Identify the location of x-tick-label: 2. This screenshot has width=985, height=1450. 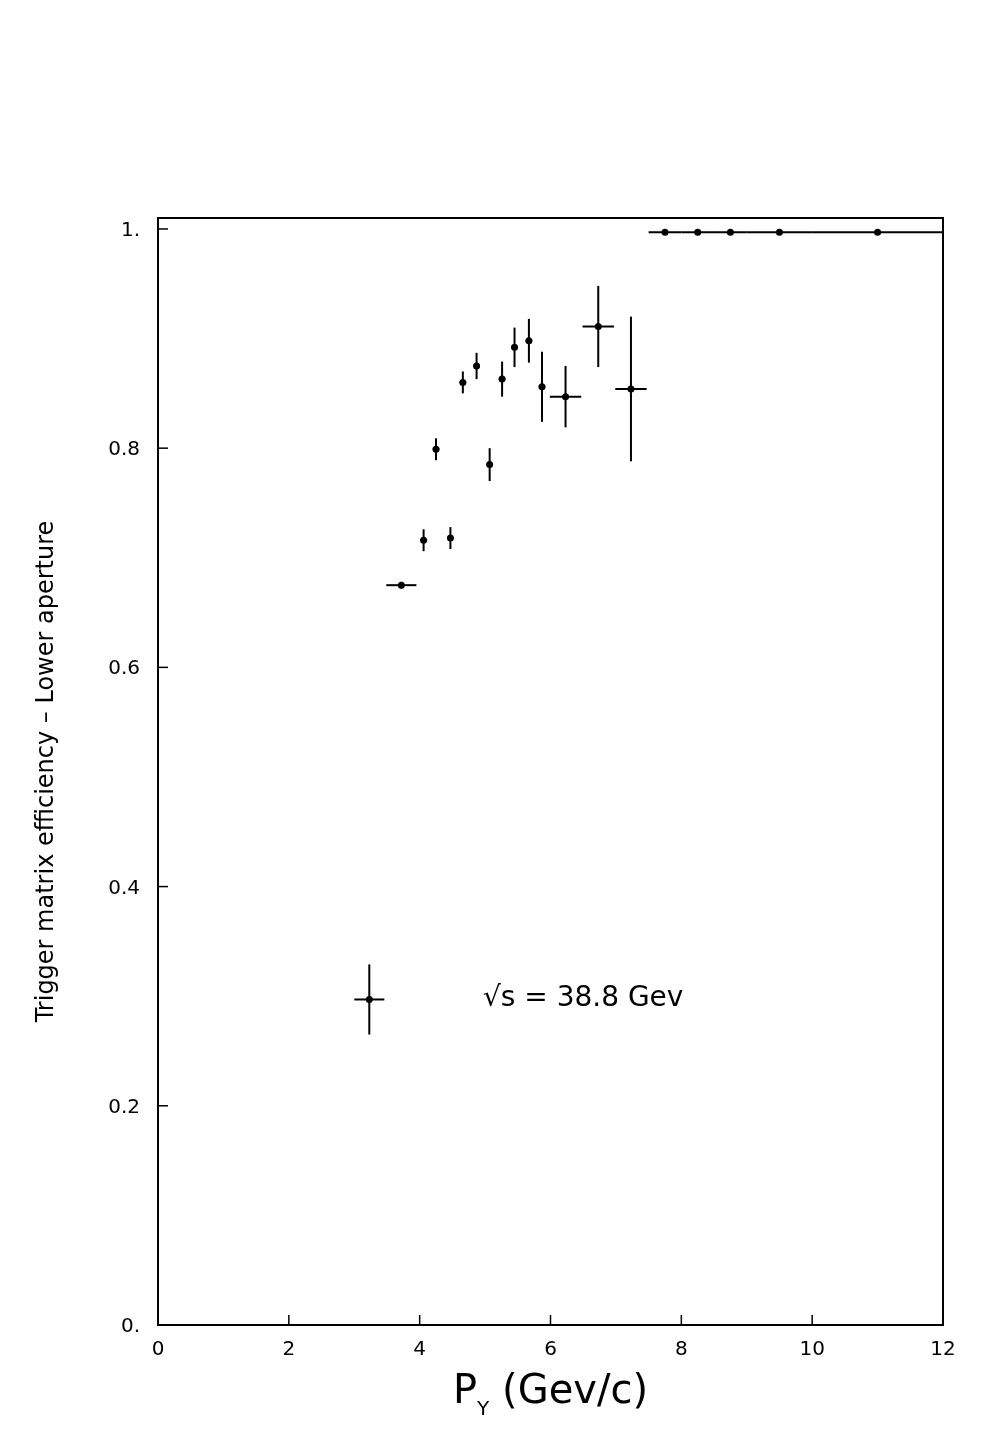
(289, 1348).